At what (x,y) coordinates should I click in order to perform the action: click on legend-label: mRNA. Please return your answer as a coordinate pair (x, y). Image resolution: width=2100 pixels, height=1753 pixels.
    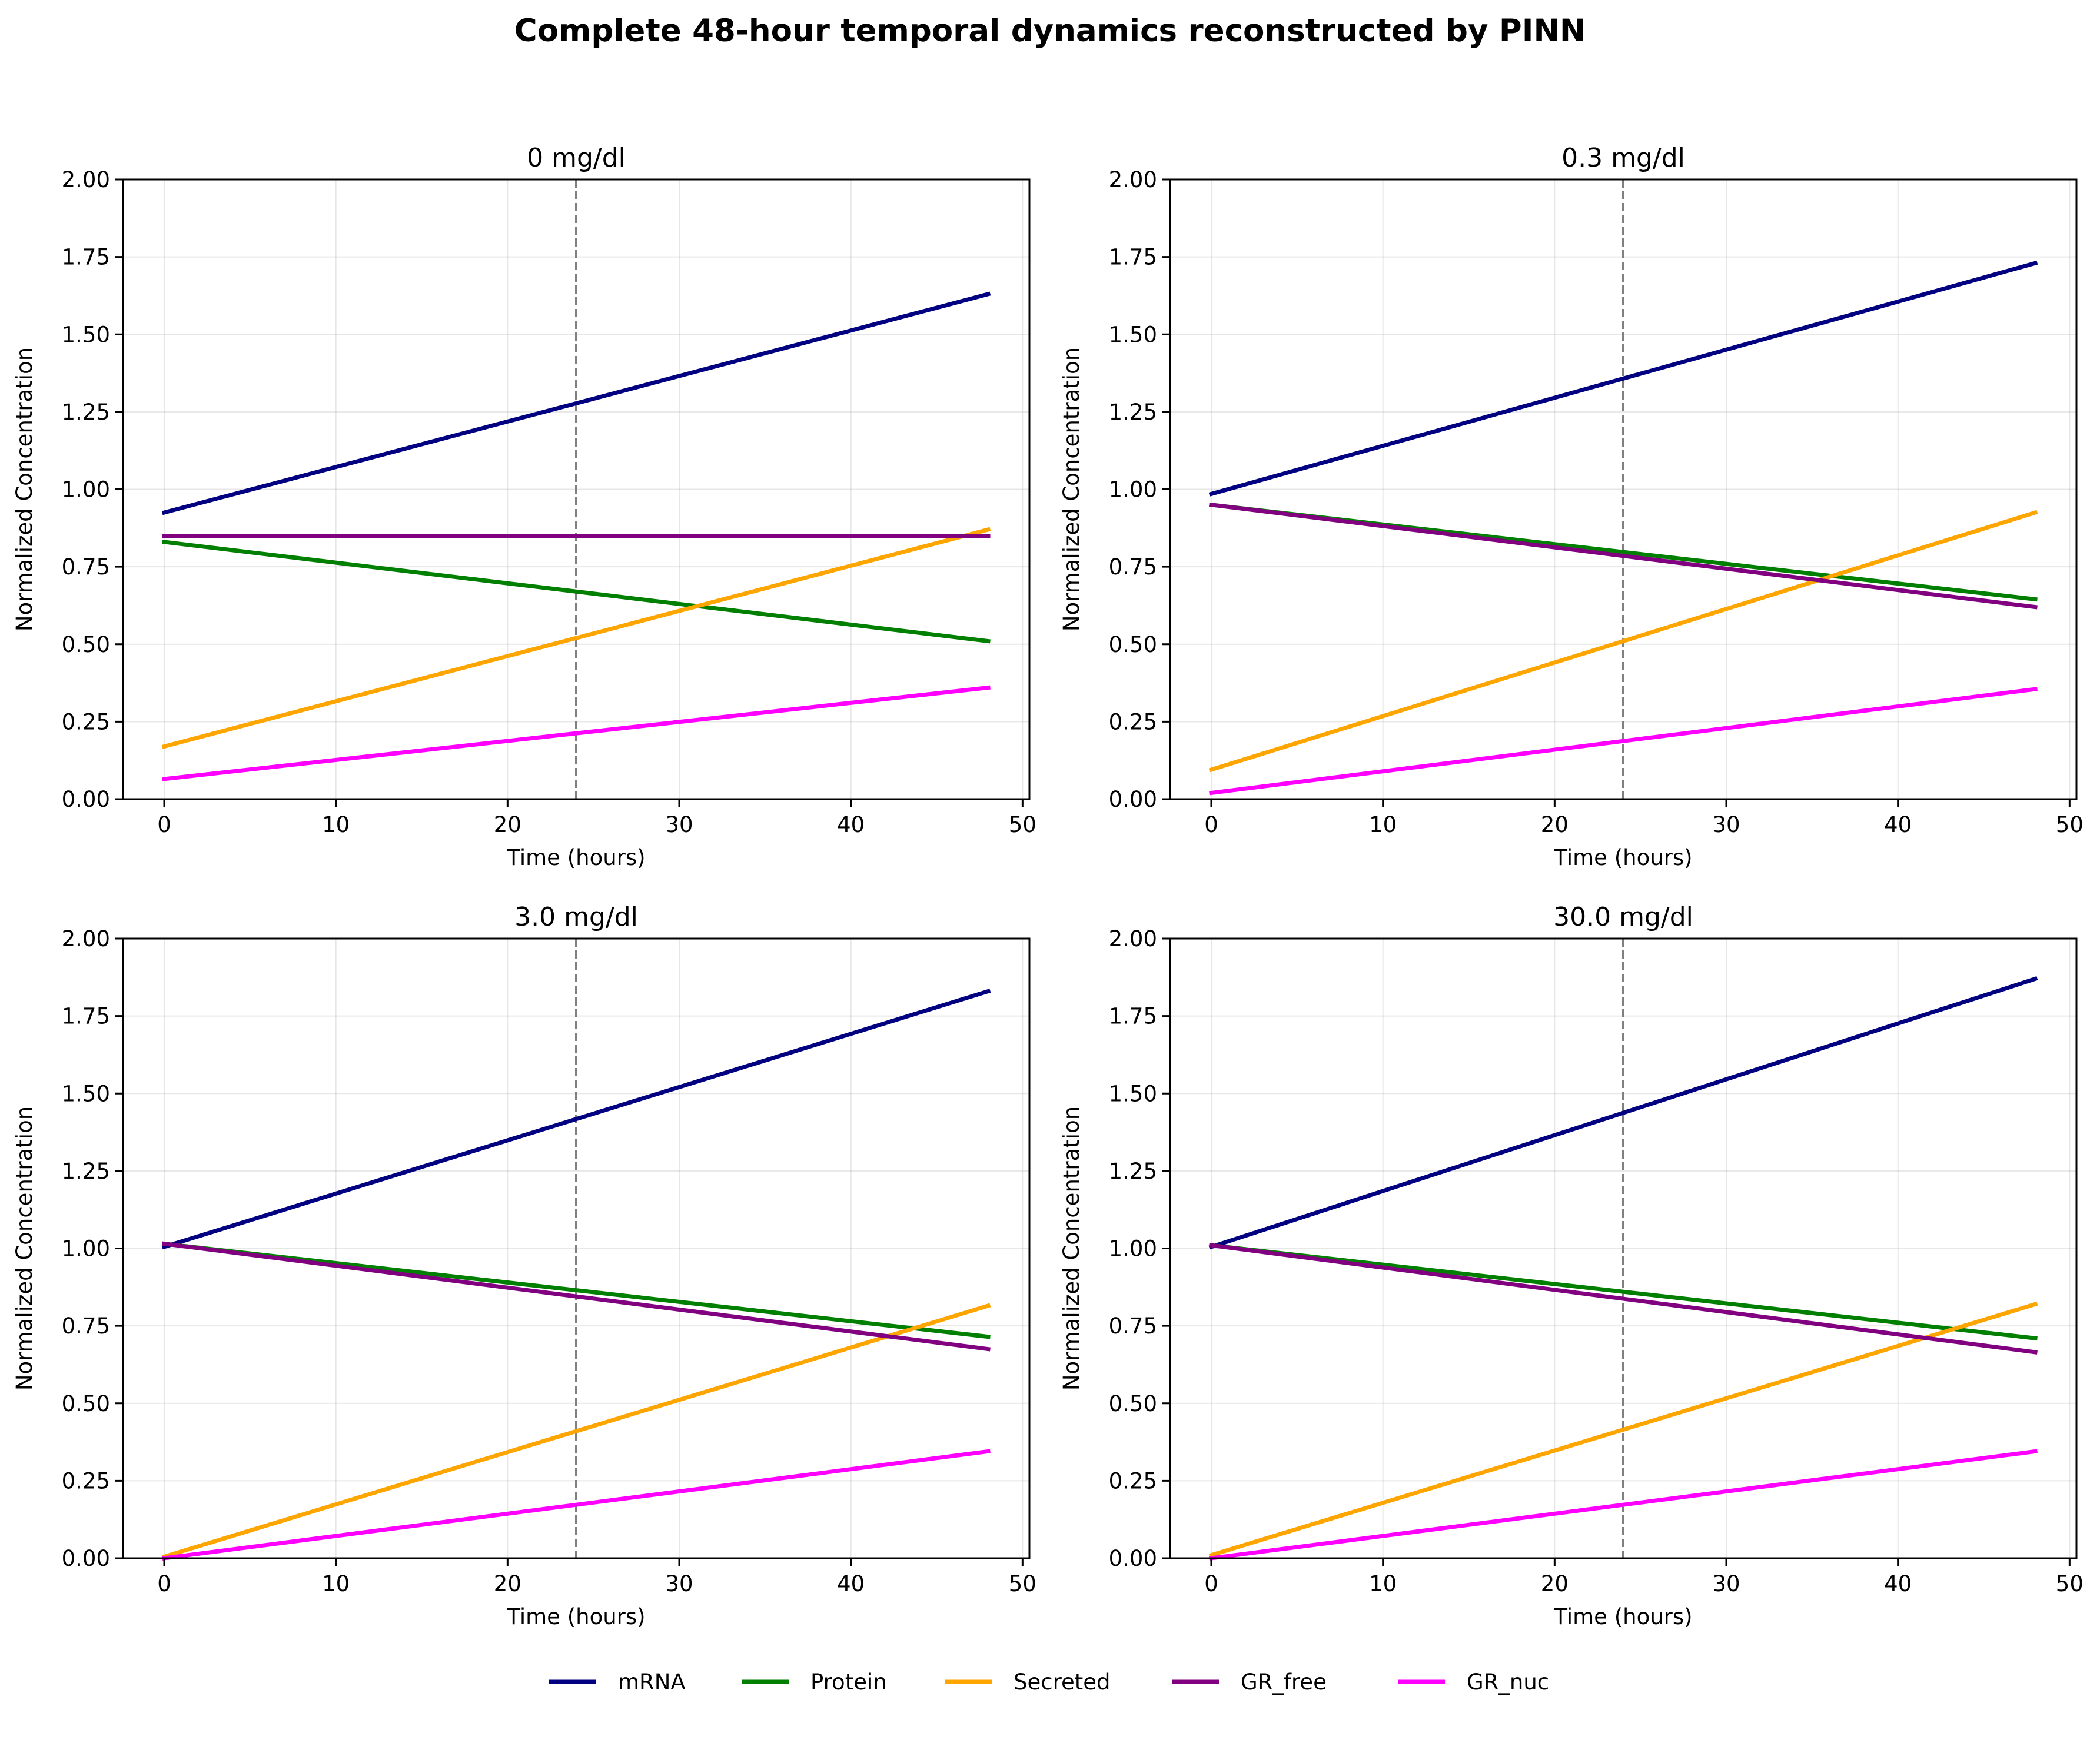
    Looking at the image, I should click on (652, 1682).